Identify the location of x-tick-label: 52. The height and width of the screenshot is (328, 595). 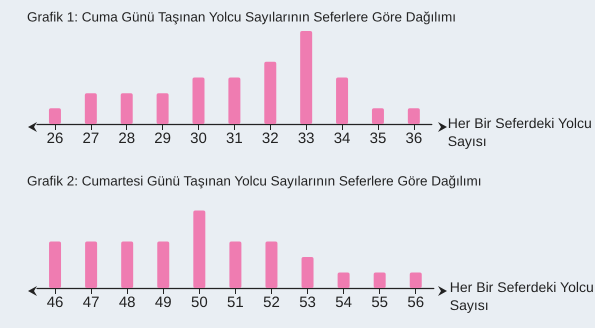
(271, 302).